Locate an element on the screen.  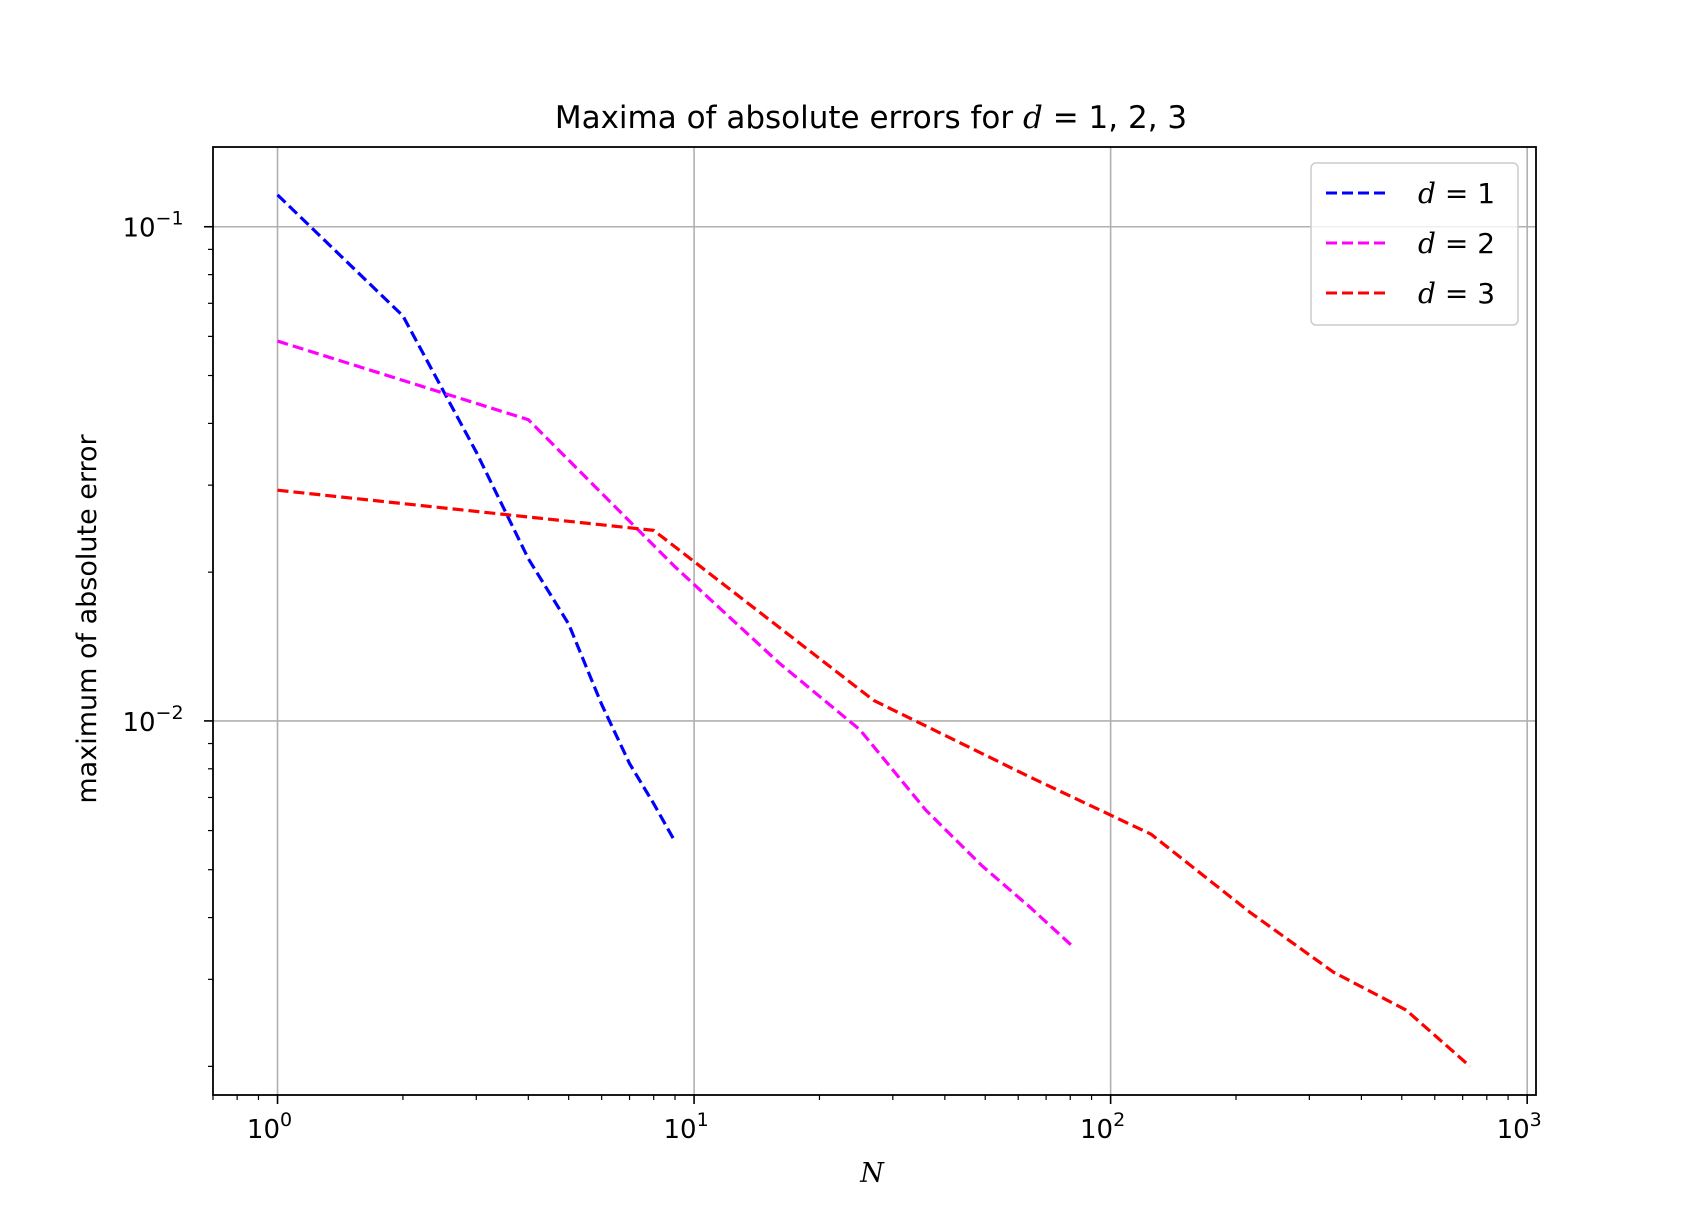
y-axis-label: maximum of absolute error is located at coordinates (87, 618).